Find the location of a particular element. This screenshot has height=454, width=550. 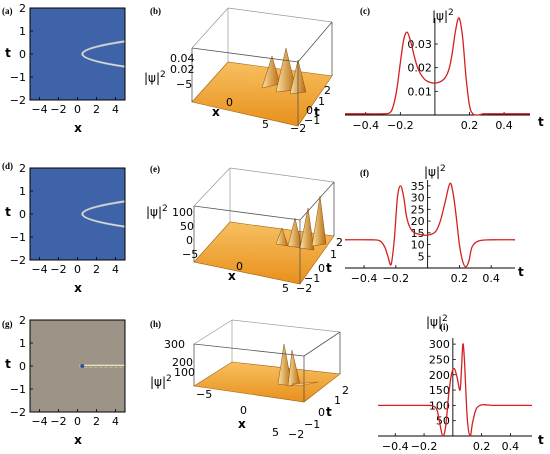

y-tick-label: 0 is located at coordinates (22, 214).